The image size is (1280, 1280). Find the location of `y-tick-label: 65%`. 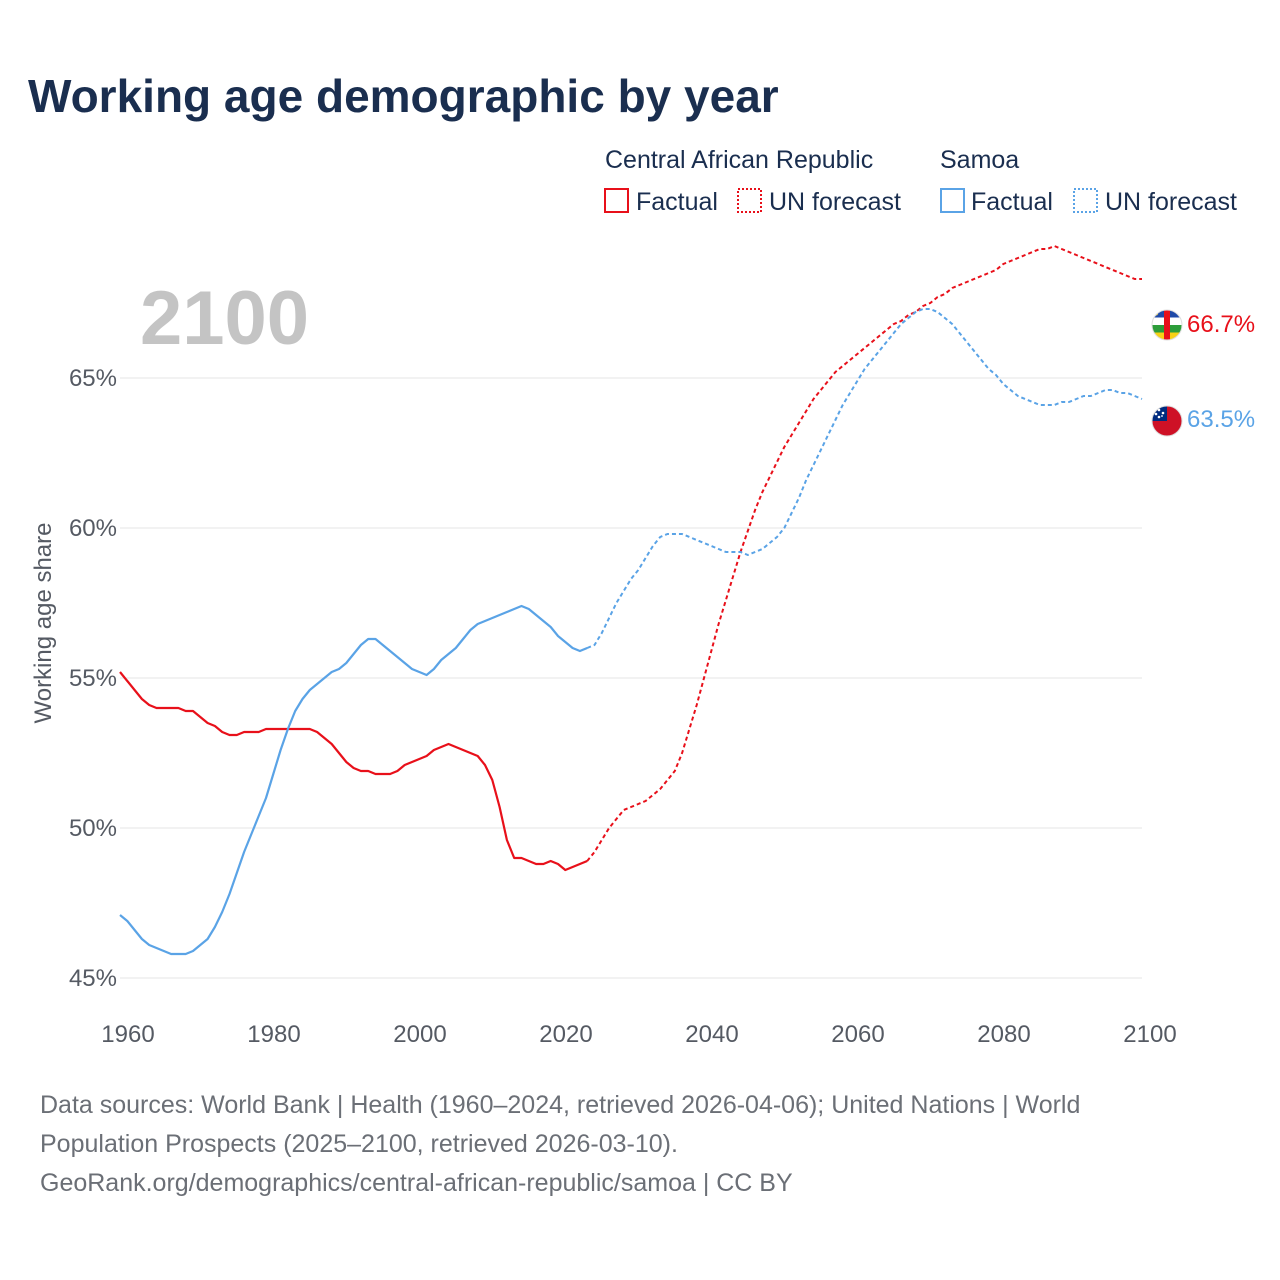

y-tick-label: 65% is located at coordinates (93, 378).